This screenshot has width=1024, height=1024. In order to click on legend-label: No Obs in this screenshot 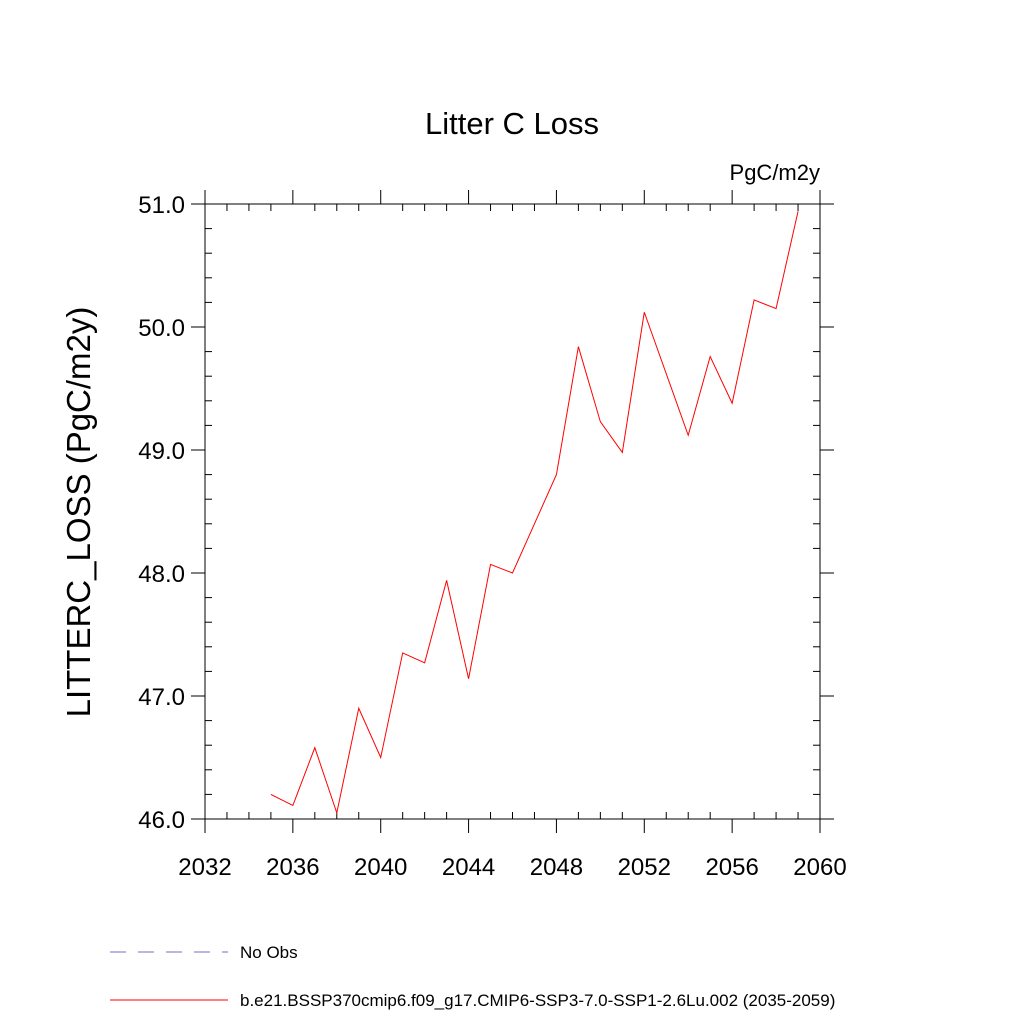, I will do `click(269, 952)`.